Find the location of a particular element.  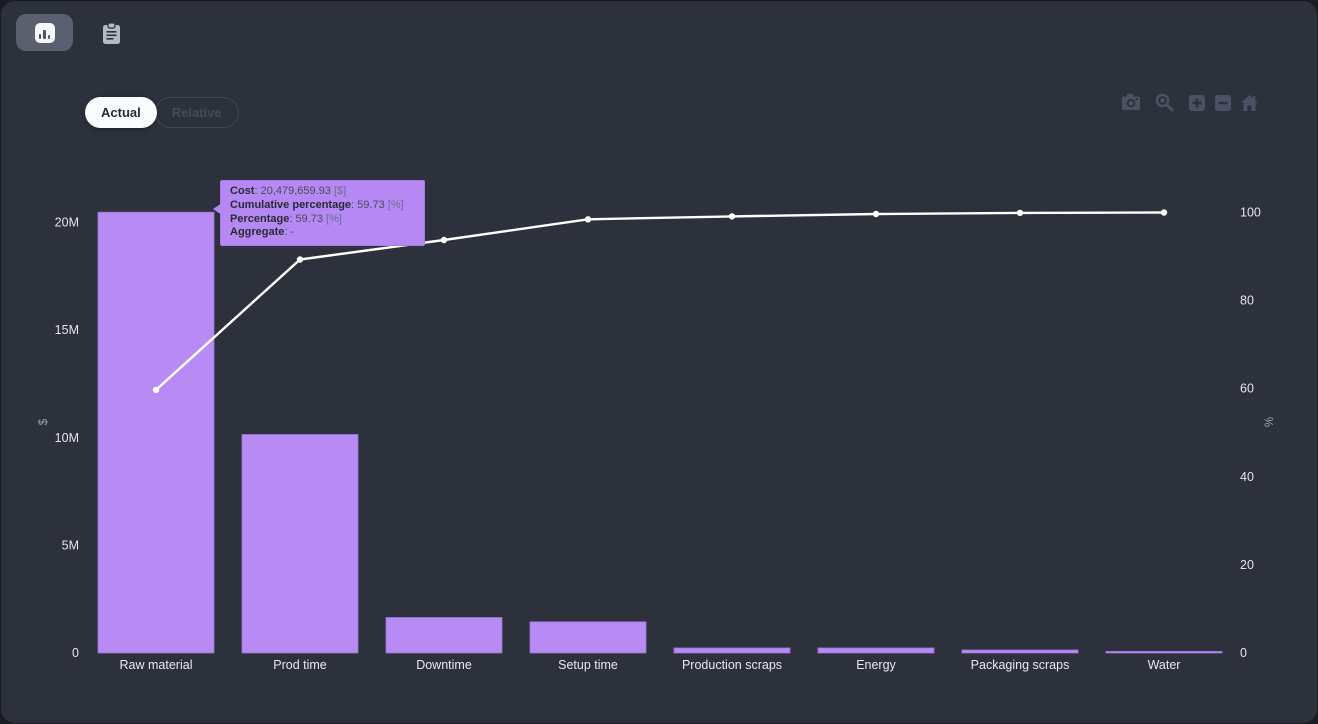

cumulative-point-energy is located at coordinates (876, 214).